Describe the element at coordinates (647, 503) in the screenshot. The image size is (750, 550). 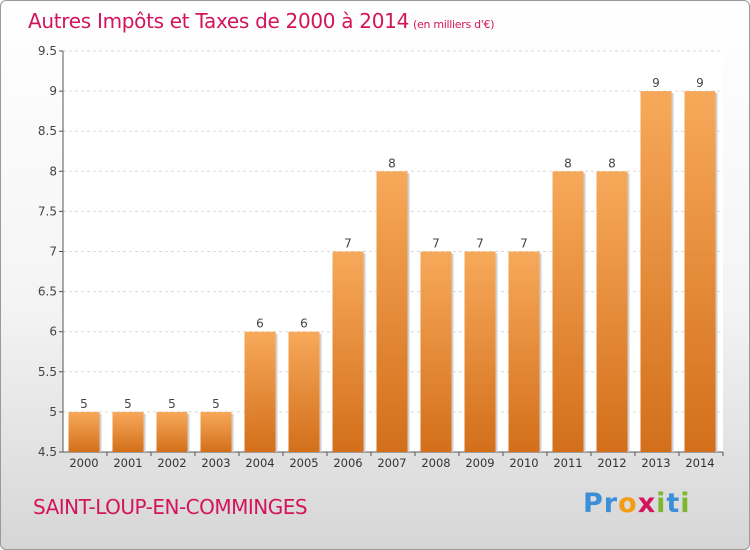
I see `logo-letter: x` at that location.